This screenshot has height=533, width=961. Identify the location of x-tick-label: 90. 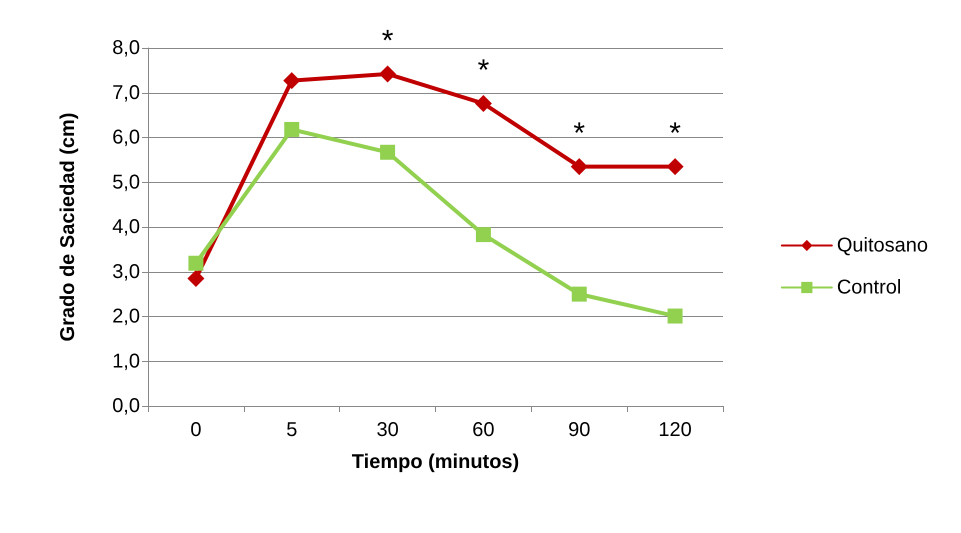
(579, 430).